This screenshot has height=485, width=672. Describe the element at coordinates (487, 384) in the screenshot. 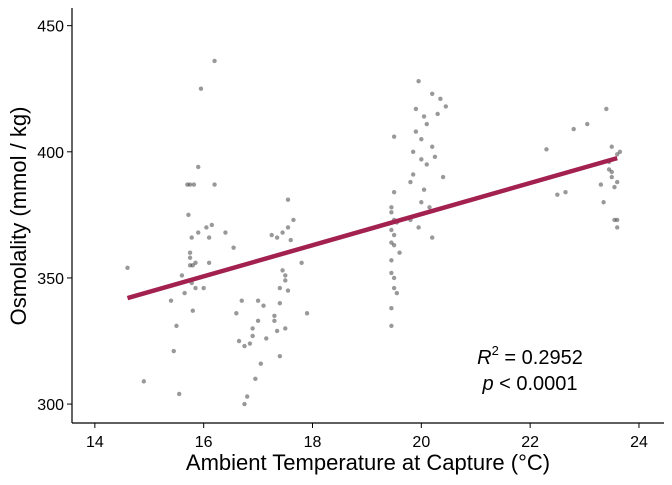

I see `p-symbol: p` at that location.